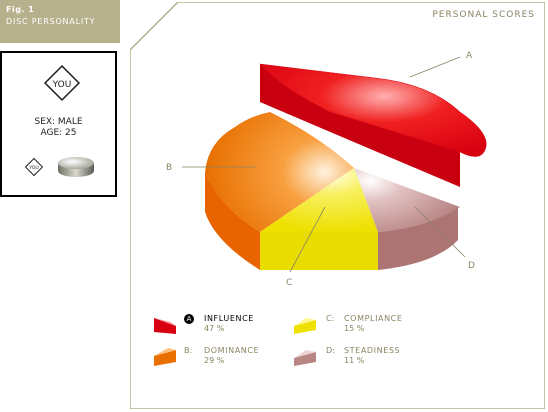 Image resolution: width=548 pixels, height=412 pixels. I want to click on legend-swatch-influence-icon, so click(165, 326).